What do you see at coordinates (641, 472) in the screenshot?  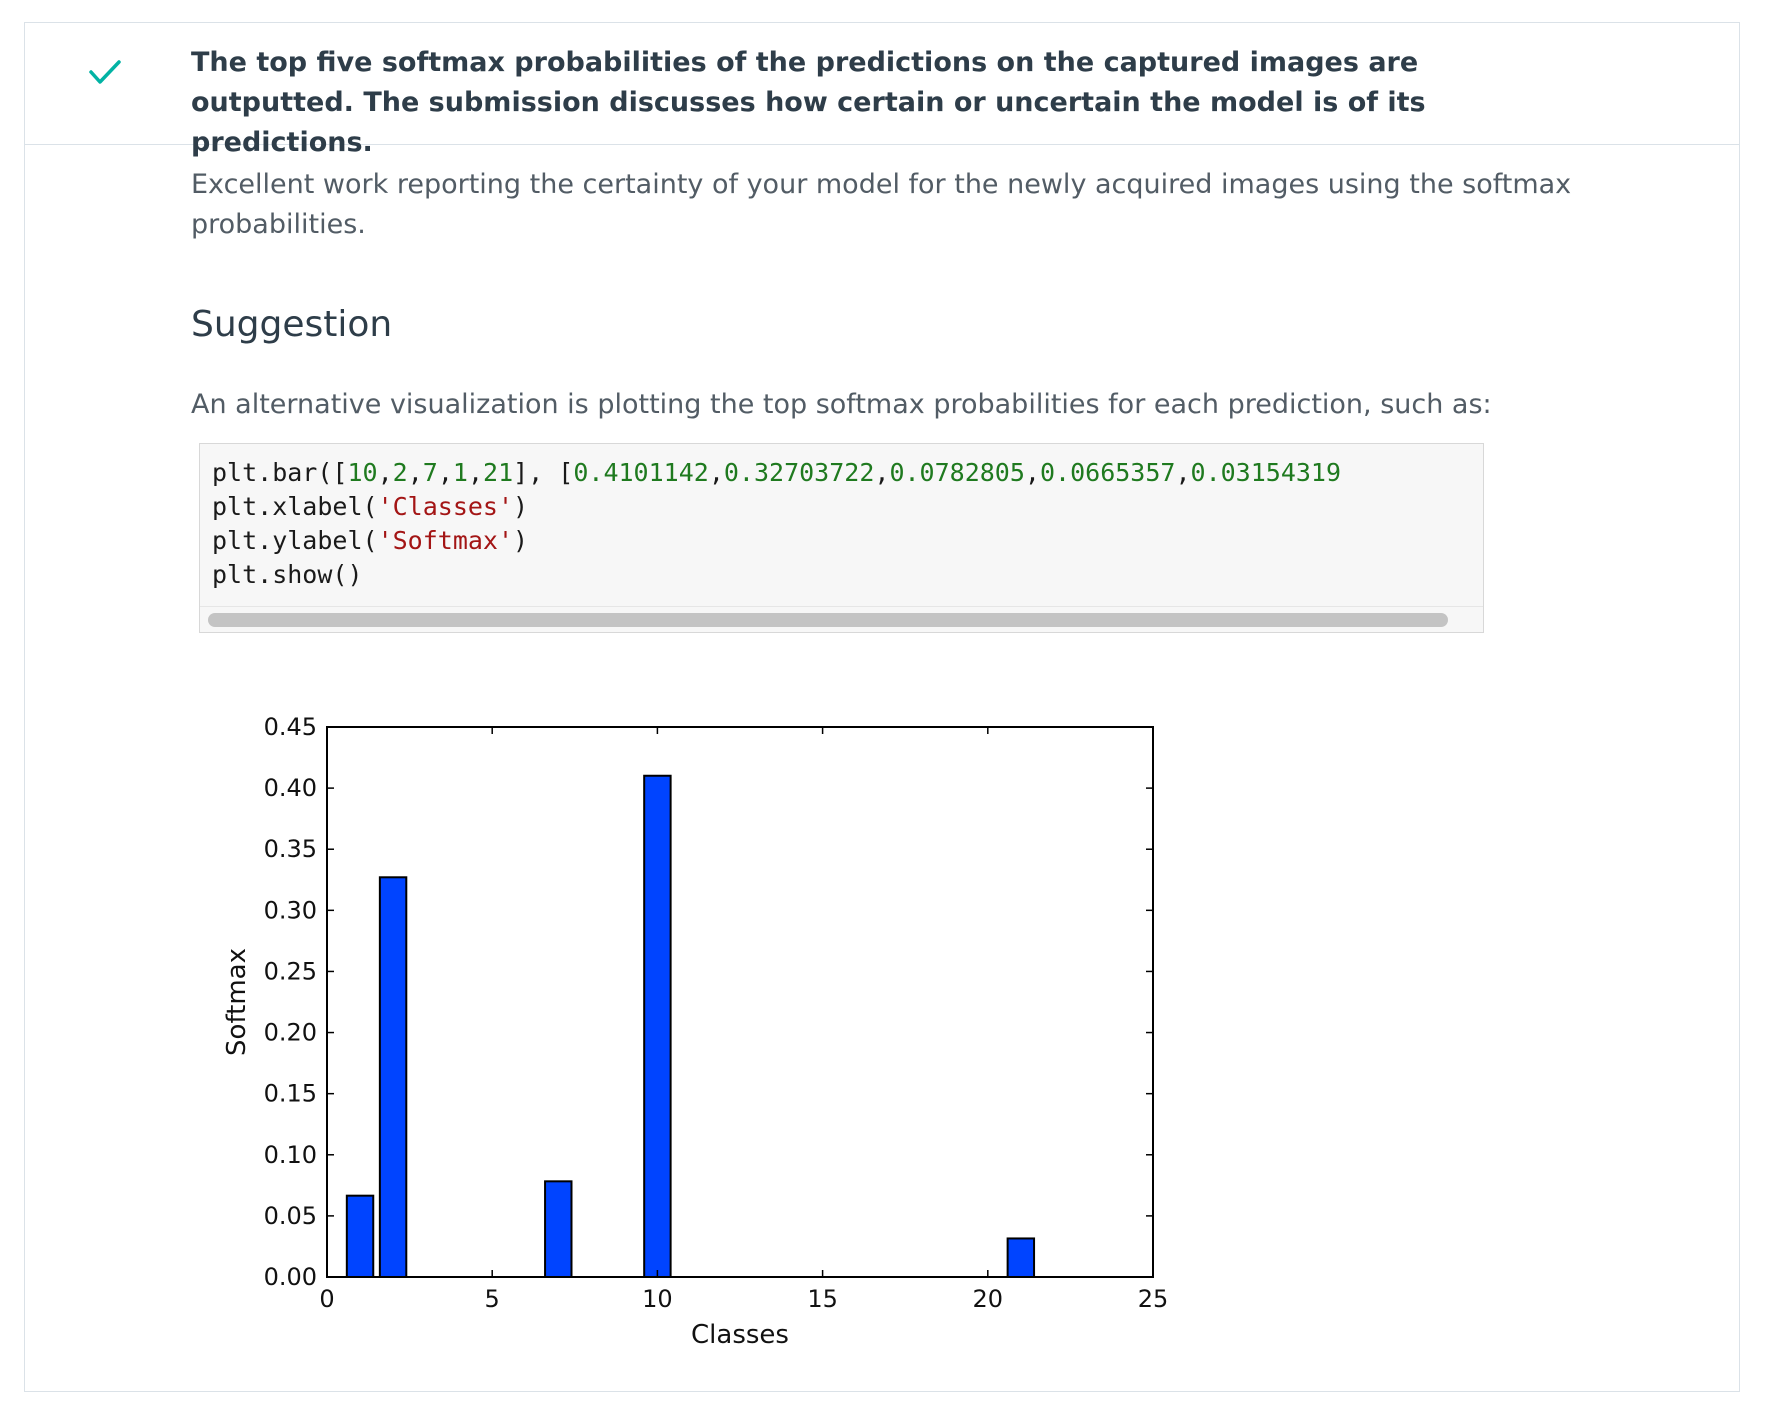 I see `code-token: 0.4101142` at bounding box center [641, 472].